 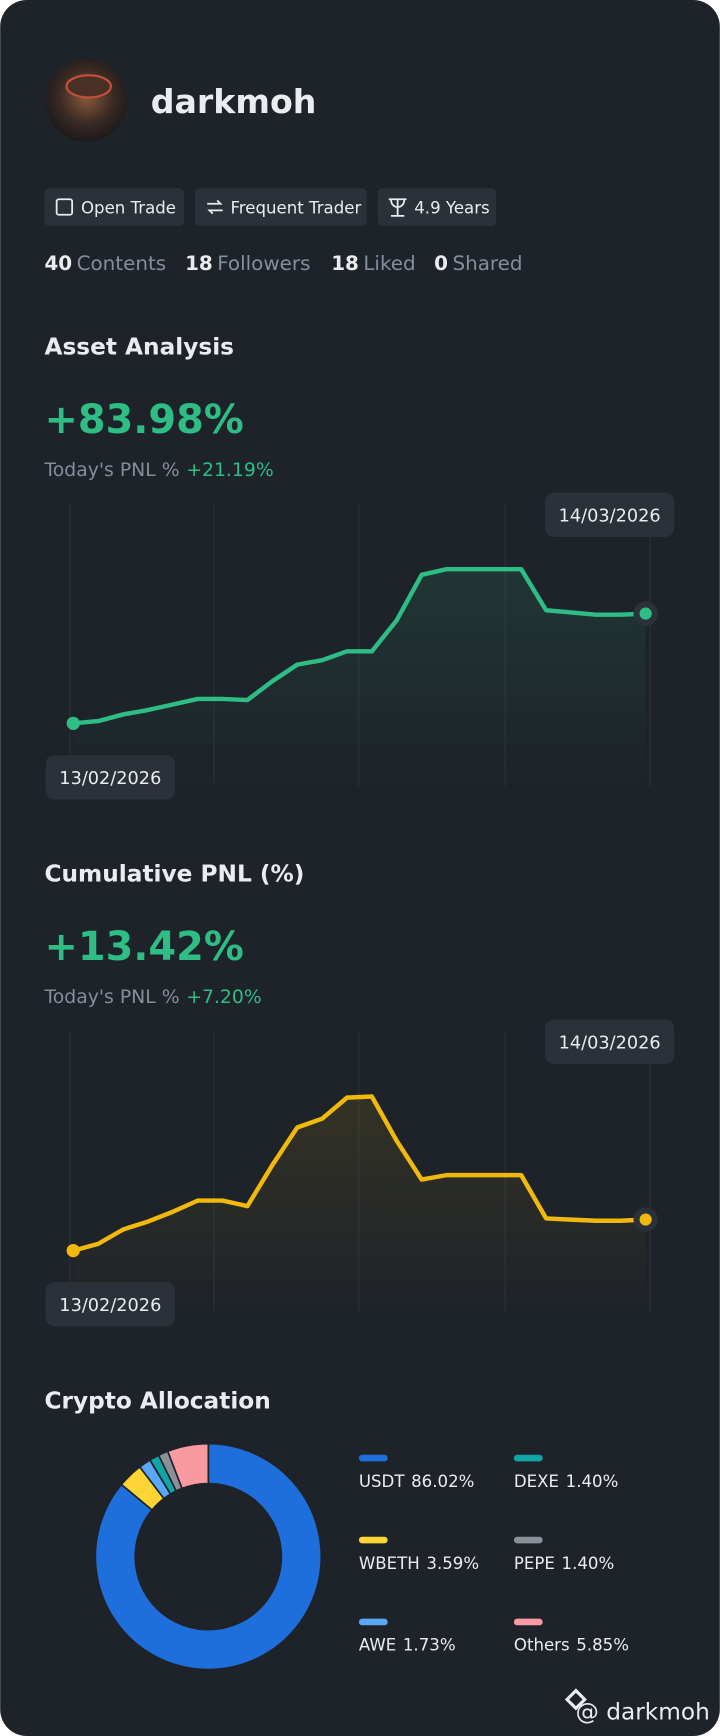 I want to click on today-pnl: Today's PNL % +21.19%, so click(x=158, y=470).